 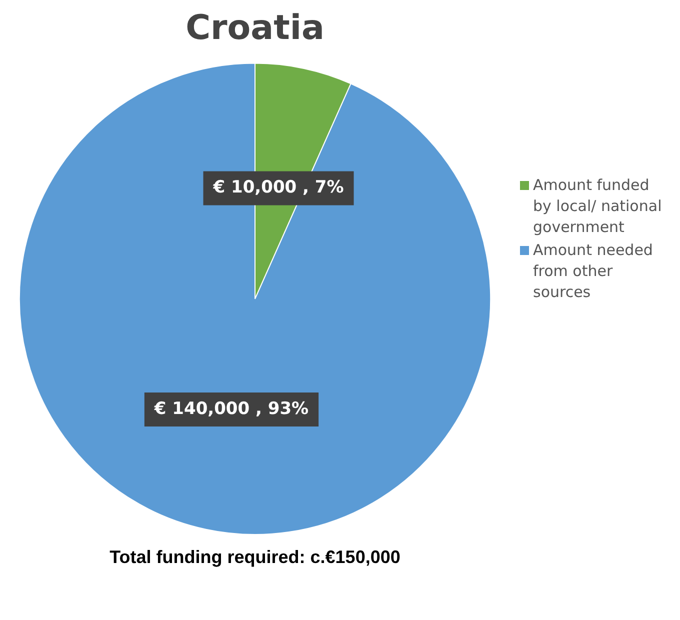 I want to click on data-label: € 10,000 , 7%, so click(x=278, y=188).